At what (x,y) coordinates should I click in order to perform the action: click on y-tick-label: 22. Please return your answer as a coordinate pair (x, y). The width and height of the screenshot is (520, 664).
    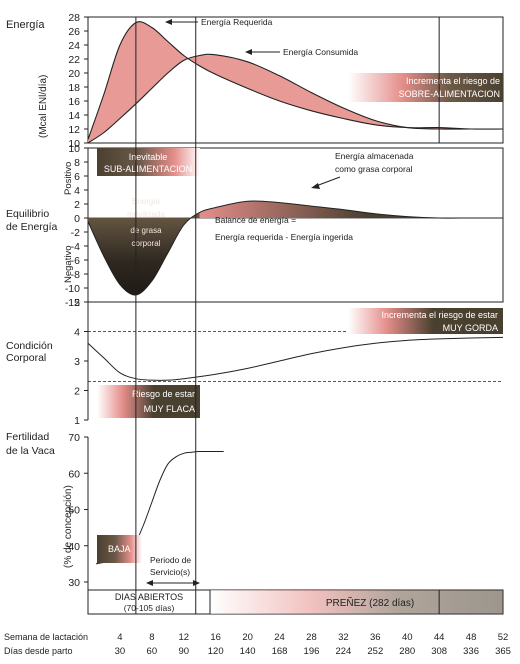
    Looking at the image, I should click on (74, 60).